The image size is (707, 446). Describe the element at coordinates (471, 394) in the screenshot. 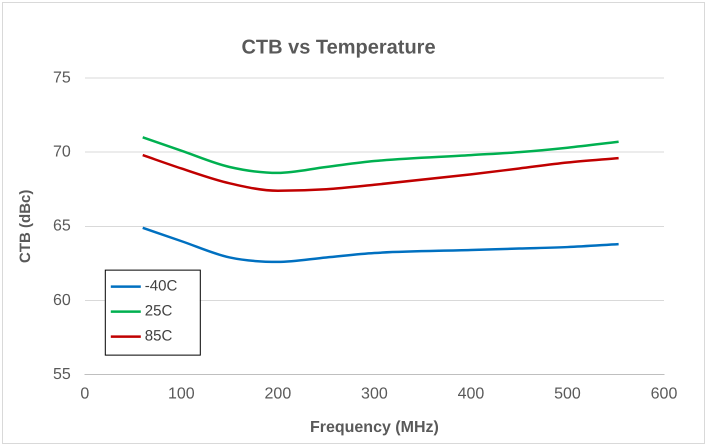

I see `x-tick-label: 400` at that location.